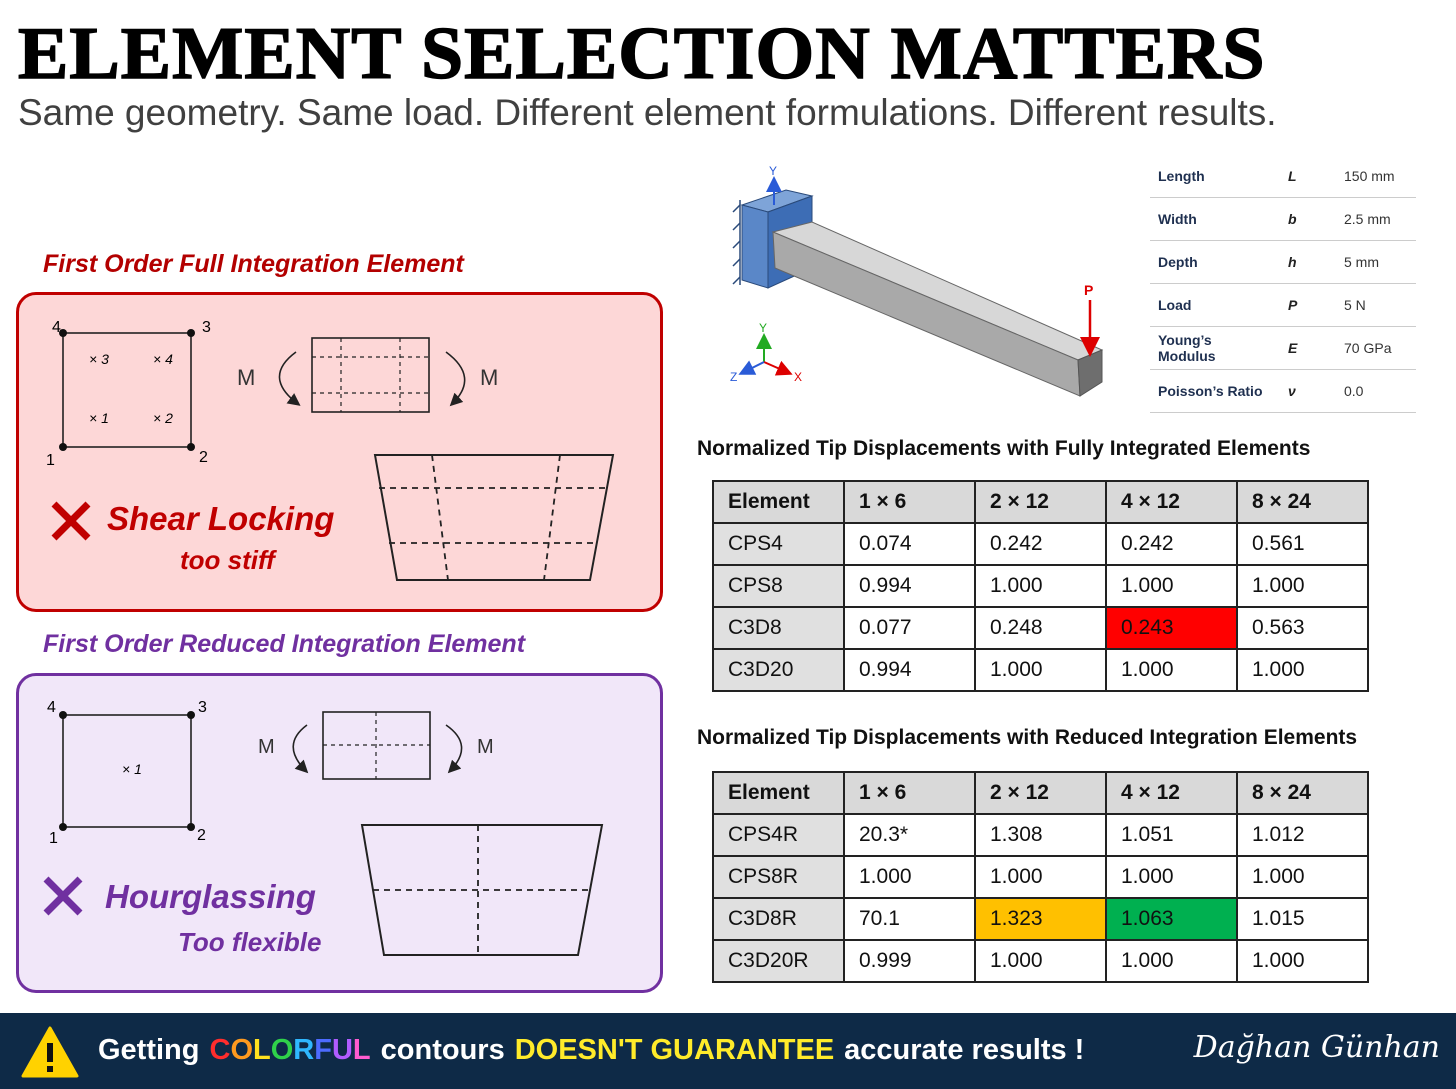 This screenshot has height=1089, width=1456. I want to click on table-row: CPS8R 1.000 1.000 1.000 1.000, so click(1040, 877).